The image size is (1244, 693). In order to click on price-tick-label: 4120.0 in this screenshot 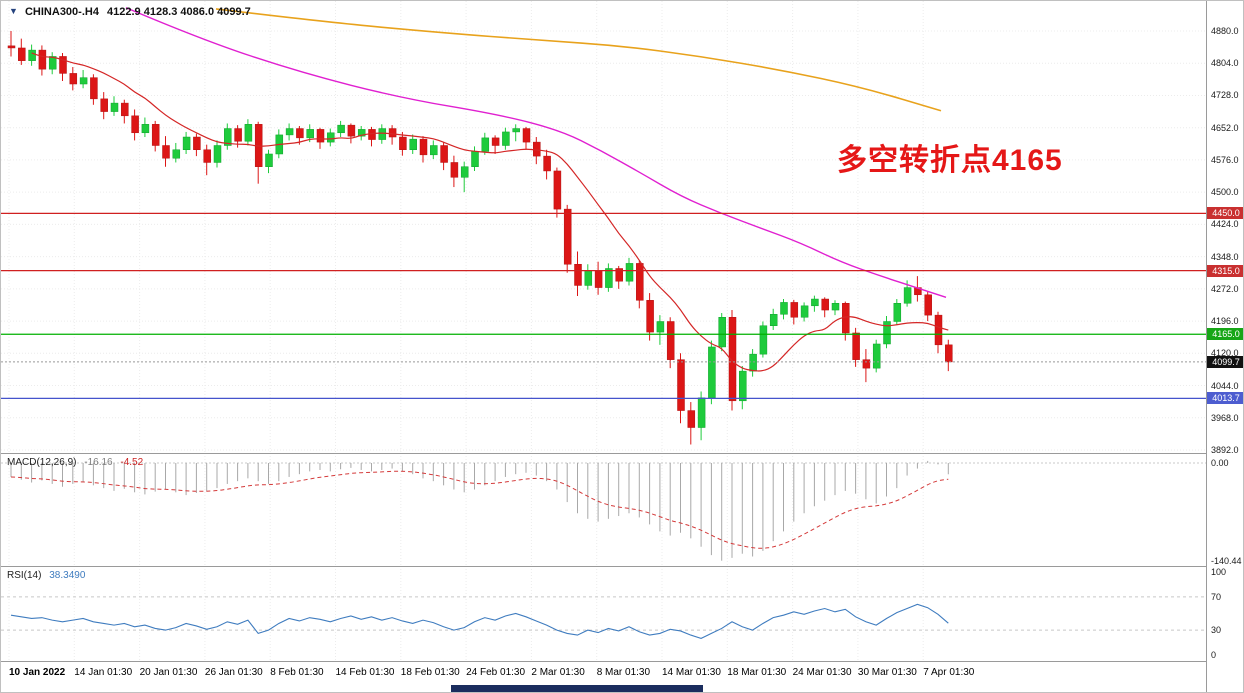, I will do `click(1225, 353)`.